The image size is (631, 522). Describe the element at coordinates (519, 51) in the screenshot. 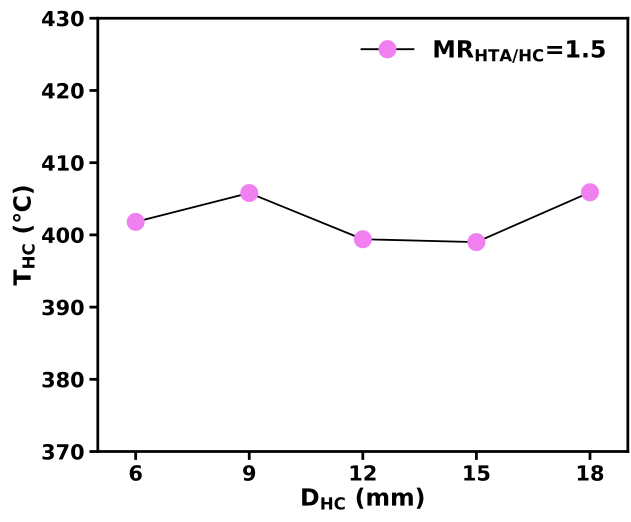

I see `legend-label: MR$_{HTA/HC}$=1.5` at that location.